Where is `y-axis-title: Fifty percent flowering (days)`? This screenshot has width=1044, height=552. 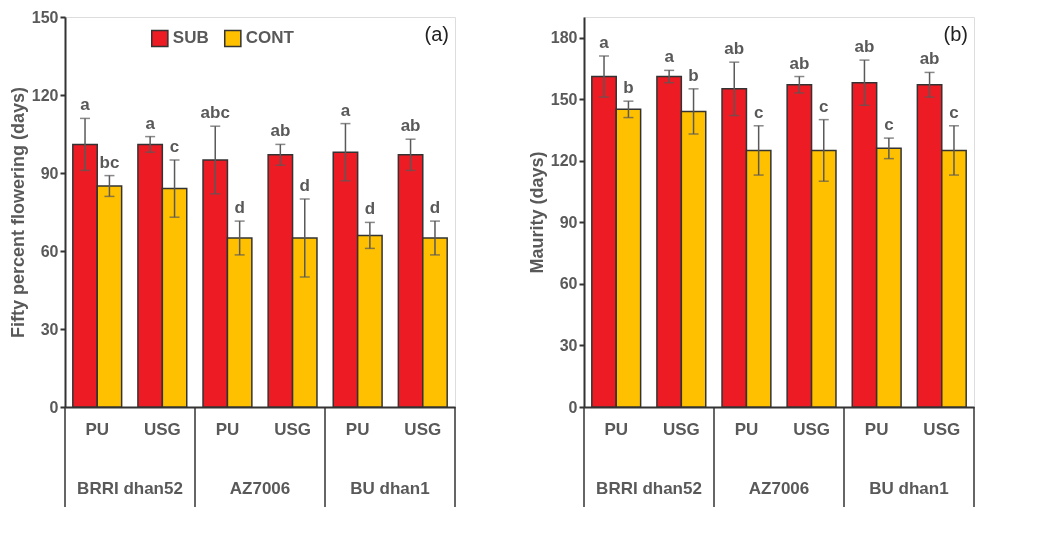 y-axis-title: Fifty percent flowering (days) is located at coordinates (17, 212).